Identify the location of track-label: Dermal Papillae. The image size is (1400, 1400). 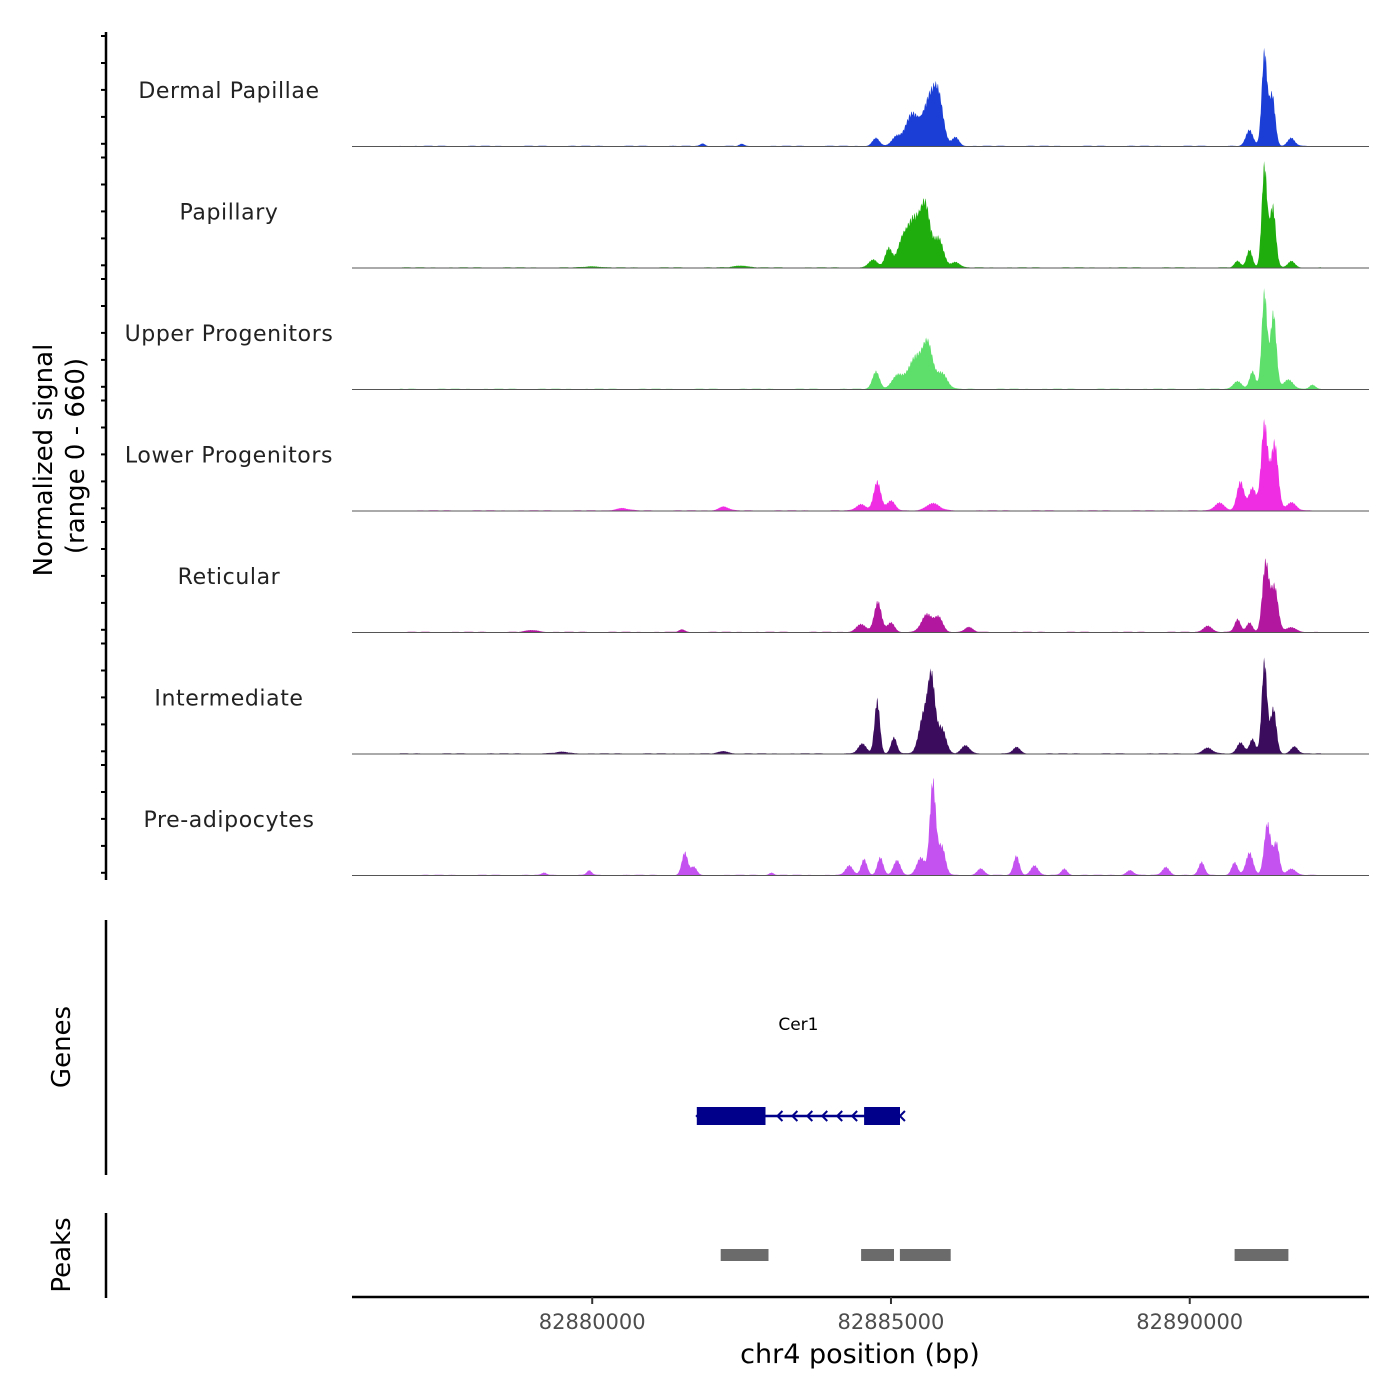
(228, 91).